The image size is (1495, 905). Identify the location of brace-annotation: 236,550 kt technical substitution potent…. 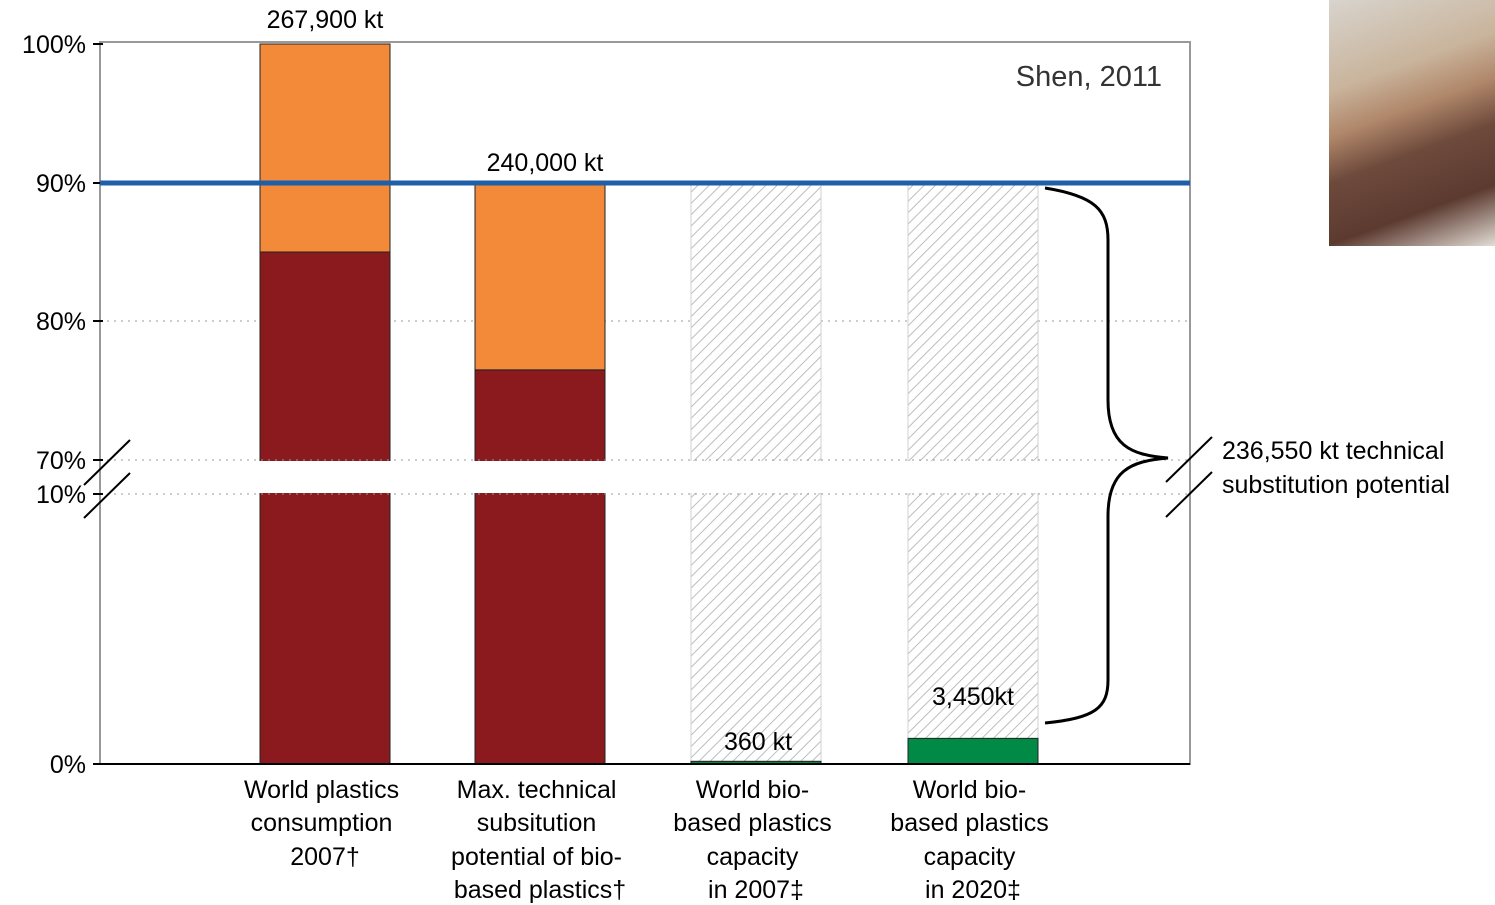
(1336, 468).